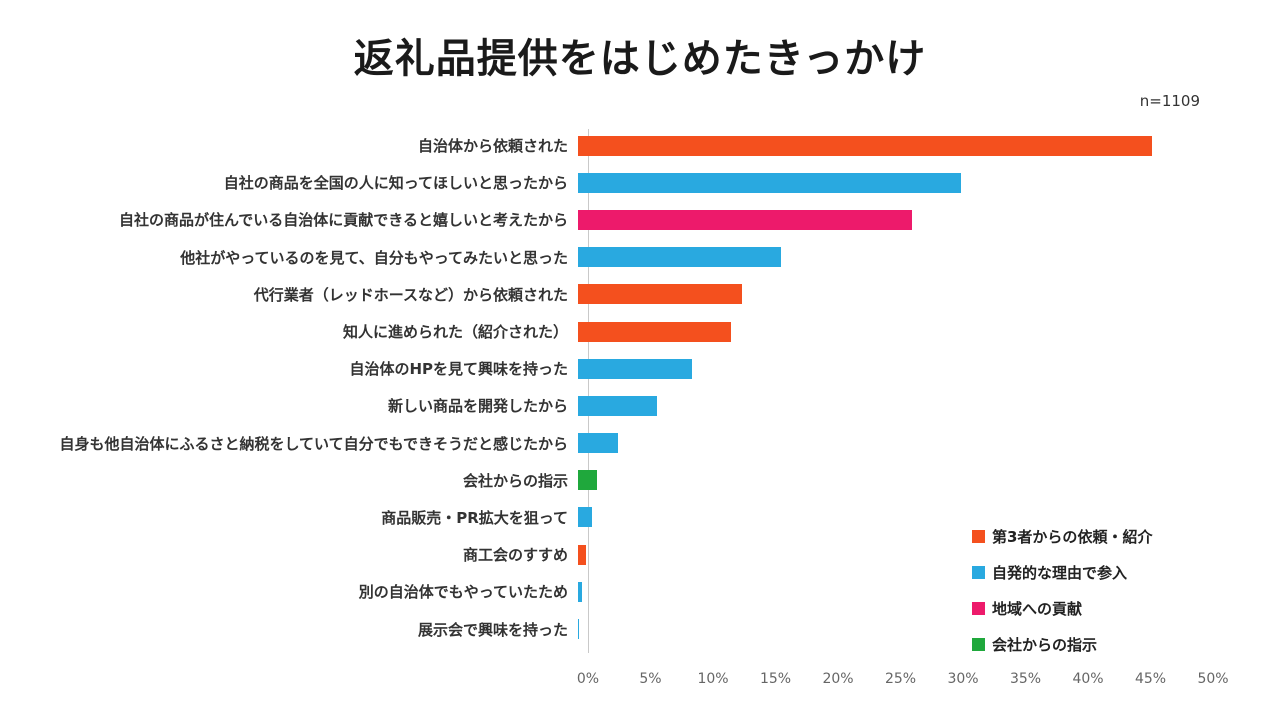 The height and width of the screenshot is (720, 1280). I want to click on x-tick-label: 40%, so click(1088, 679).